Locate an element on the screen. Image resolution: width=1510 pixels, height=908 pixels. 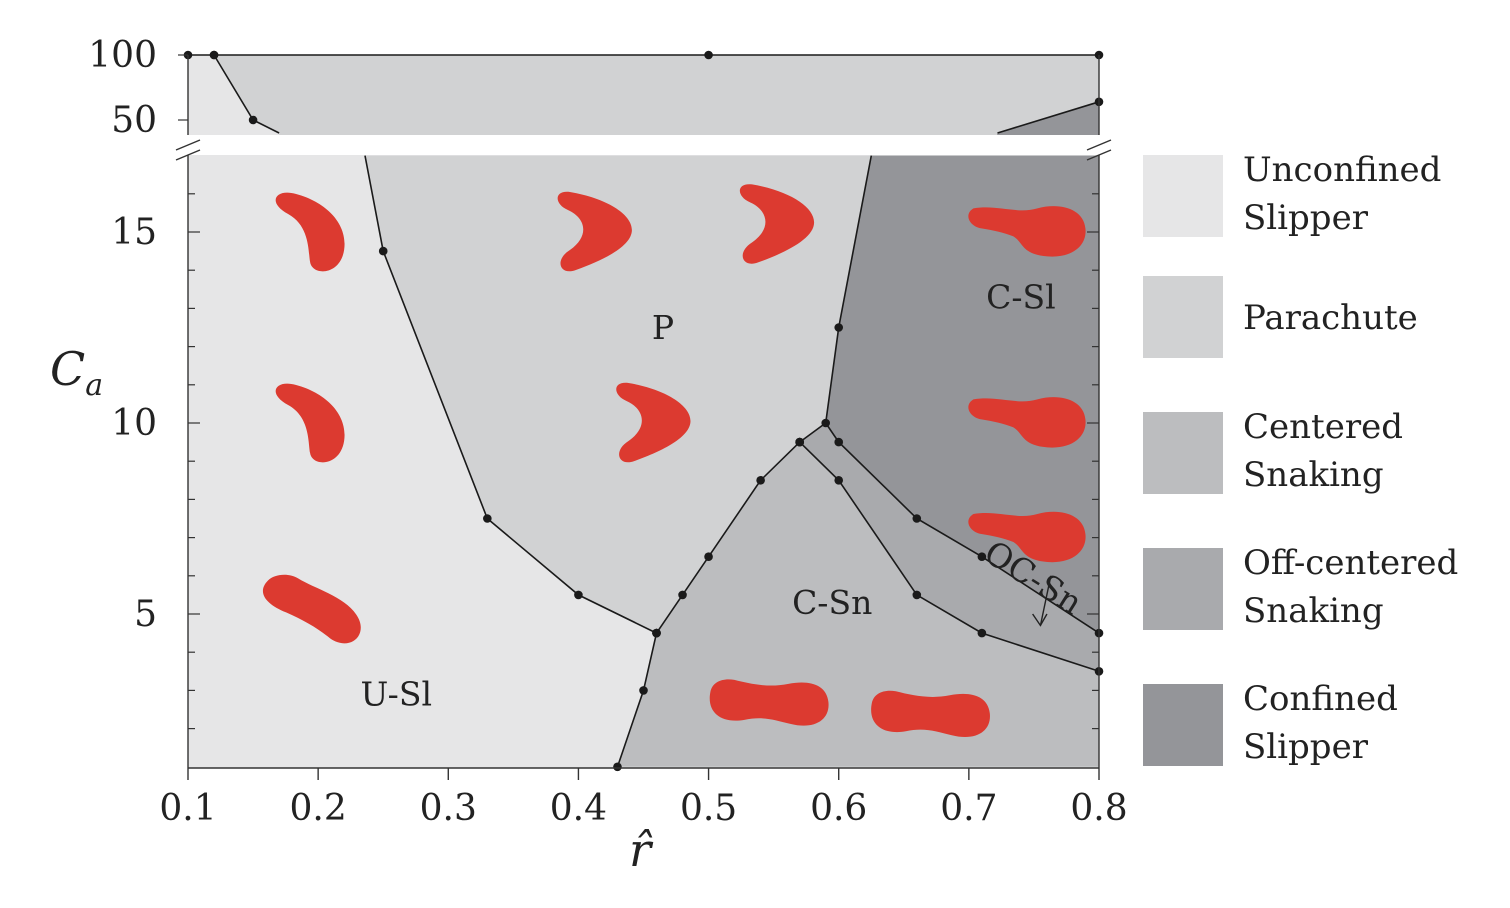
annotation-arrow-head is located at coordinates (1040, 620).